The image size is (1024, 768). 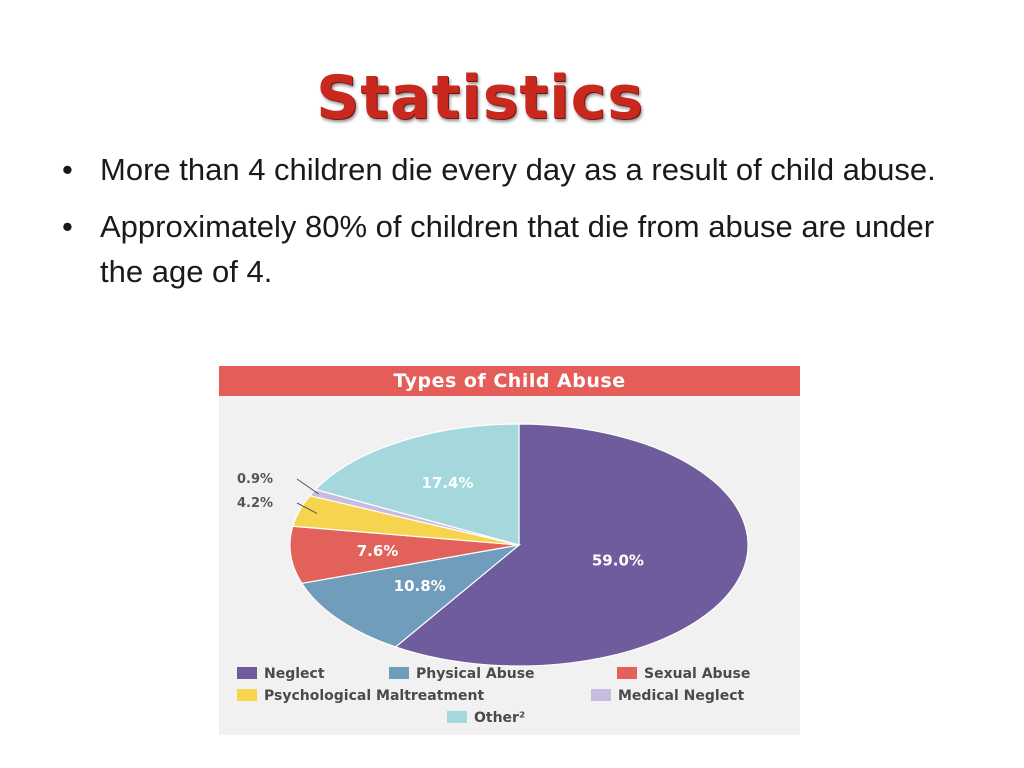 I want to click on legend-entry: Physical Abuse, so click(x=462, y=674).